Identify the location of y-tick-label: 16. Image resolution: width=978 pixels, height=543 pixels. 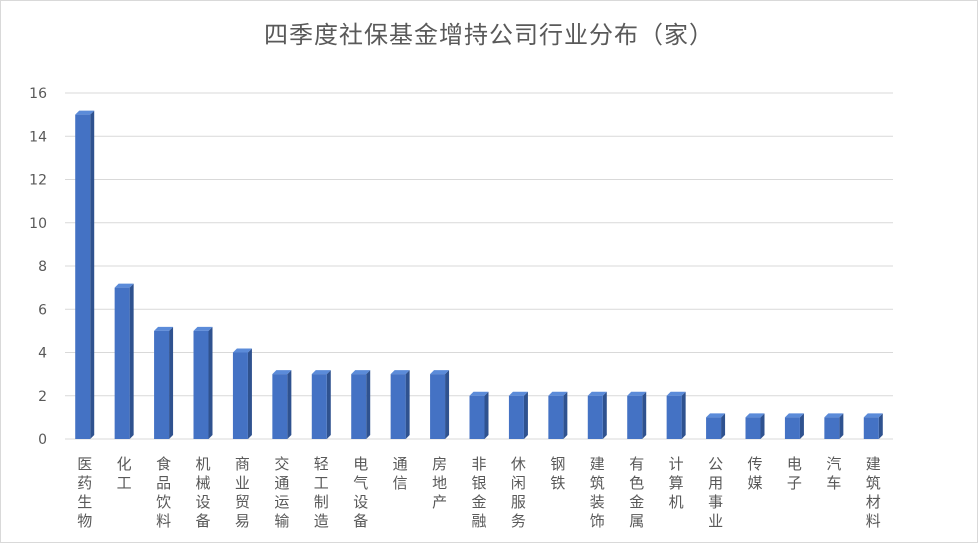
(38, 94).